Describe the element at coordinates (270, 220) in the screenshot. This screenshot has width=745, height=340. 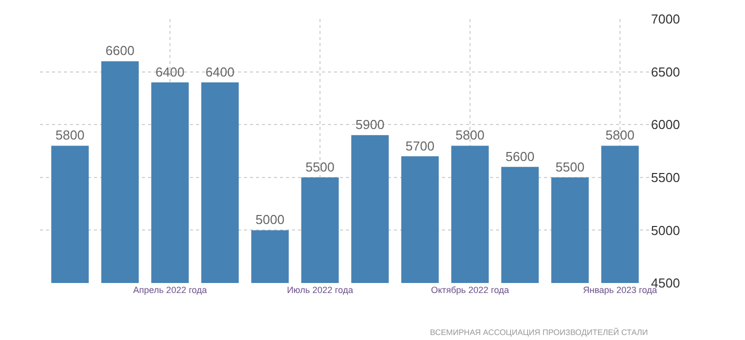
I see `data-label: 5000` at that location.